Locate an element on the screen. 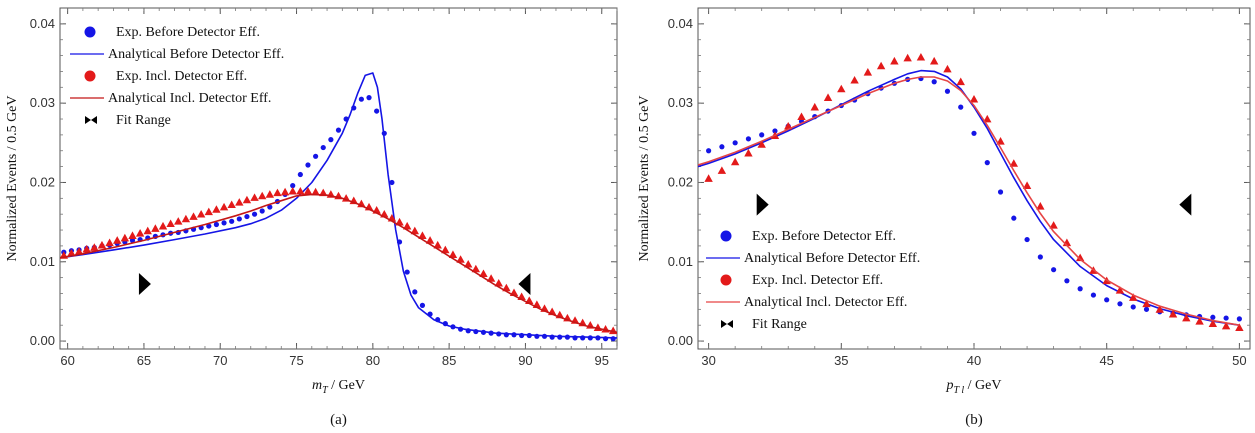  legend-label: Analytical Incl. Detector Eff. is located at coordinates (825, 302).